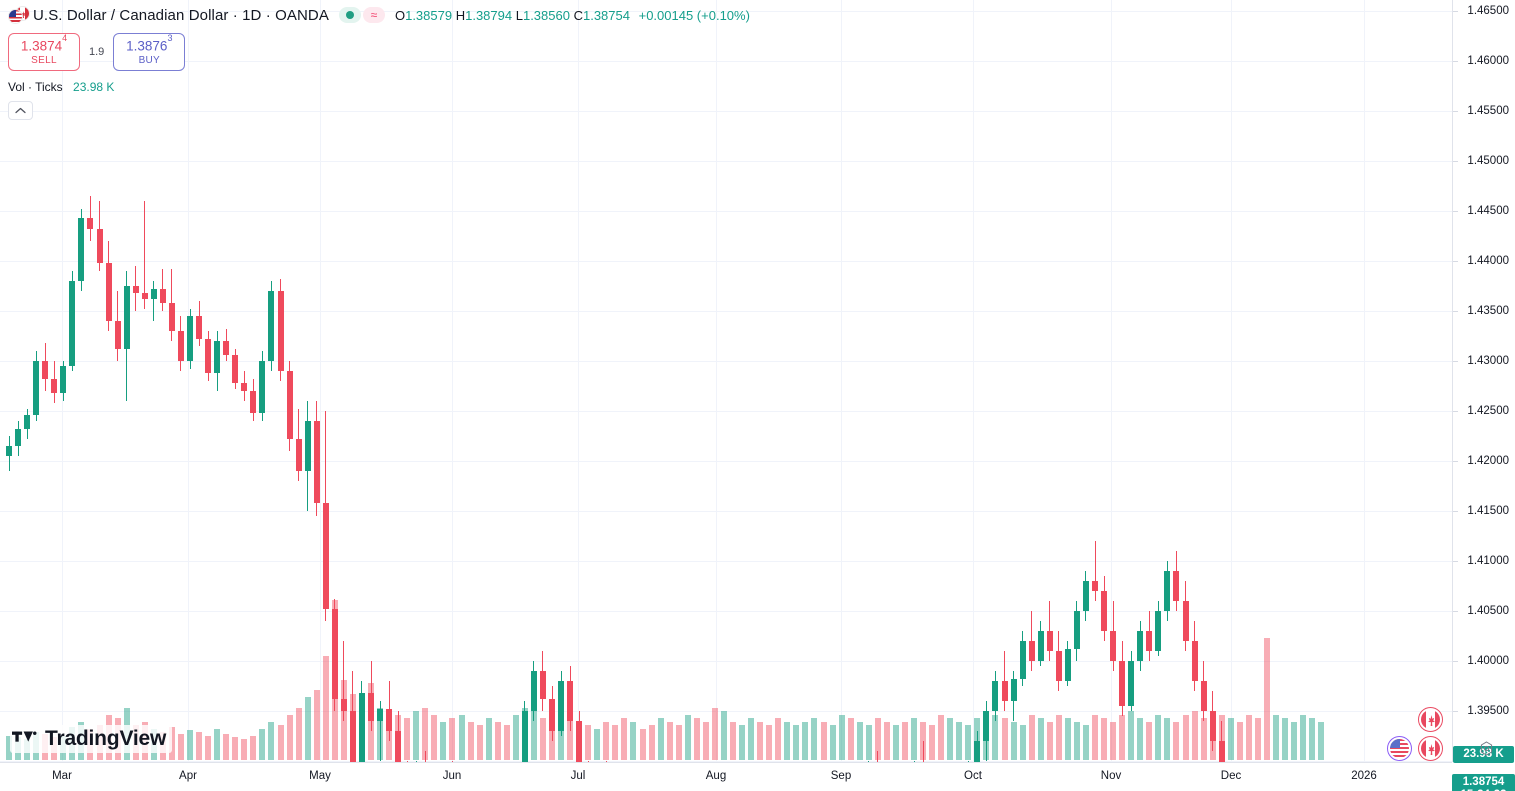  What do you see at coordinates (1364, 776) in the screenshot?
I see `time-axis-label: 2026` at bounding box center [1364, 776].